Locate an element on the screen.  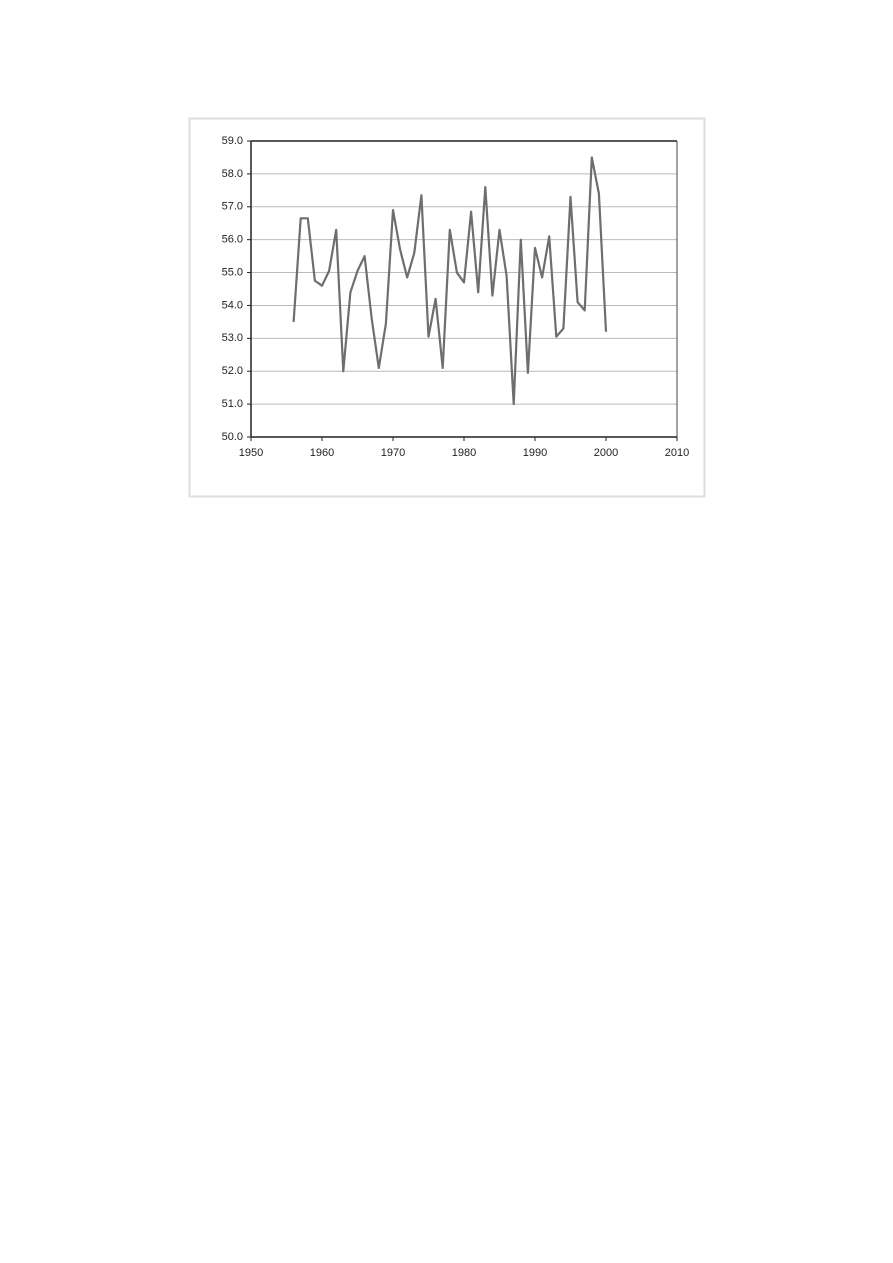
y-tick-label: 56.0 is located at coordinates (232, 240).